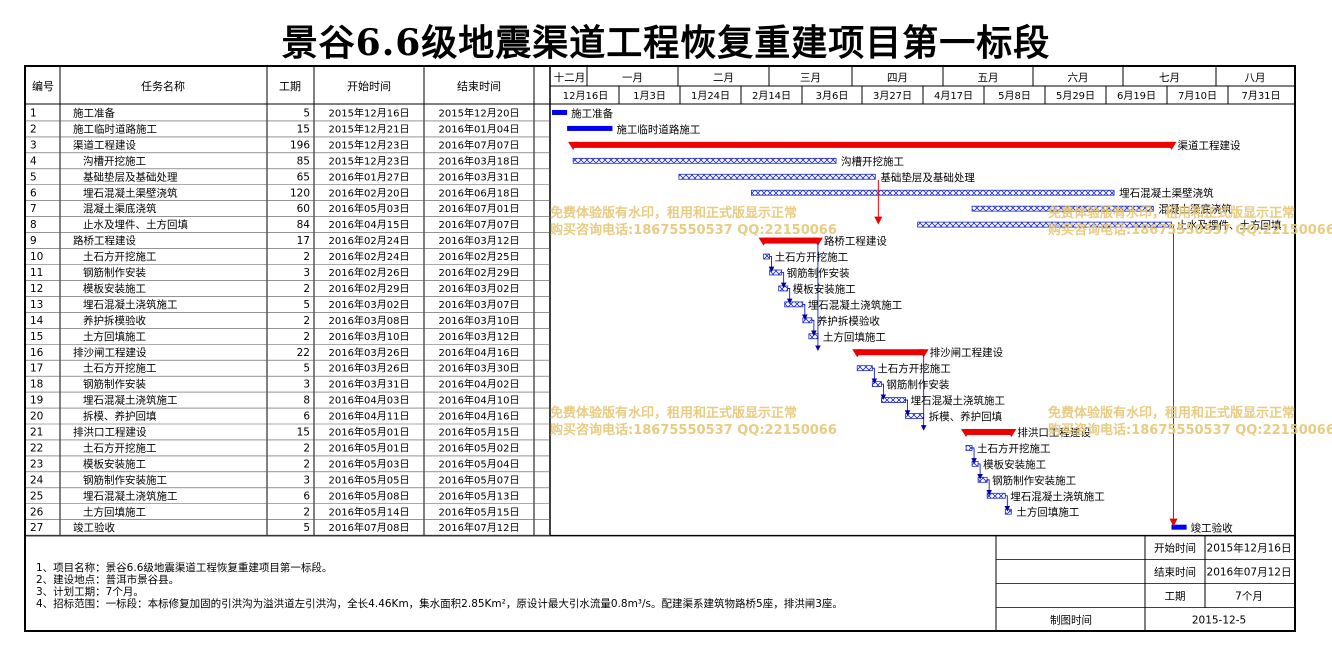  Describe the element at coordinates (892, 96) in the screenshot. I see `week-label: 3月27日` at that location.